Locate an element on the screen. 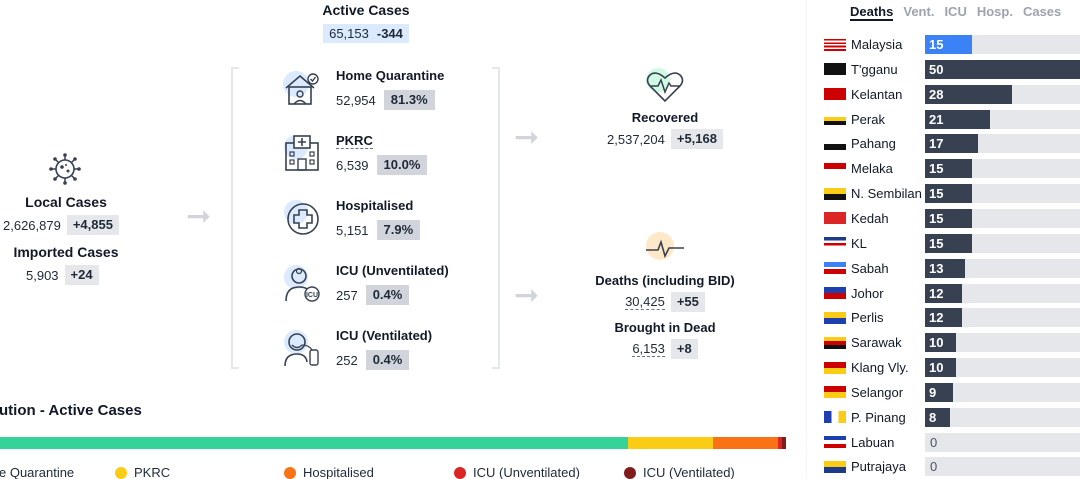 The width and height of the screenshot is (1080, 479). state-bar-track: 15 is located at coordinates (1002, 218).